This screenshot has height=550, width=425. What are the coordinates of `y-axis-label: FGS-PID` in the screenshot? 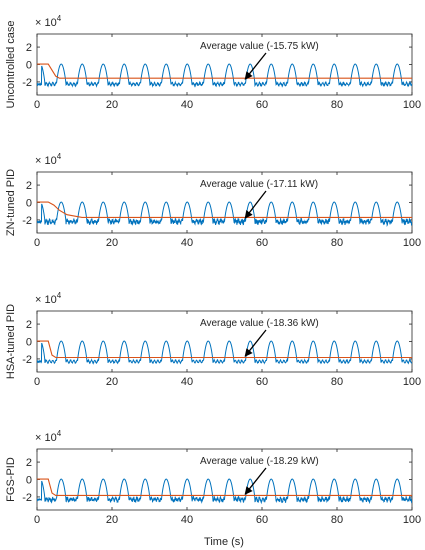 It's located at (11, 479).